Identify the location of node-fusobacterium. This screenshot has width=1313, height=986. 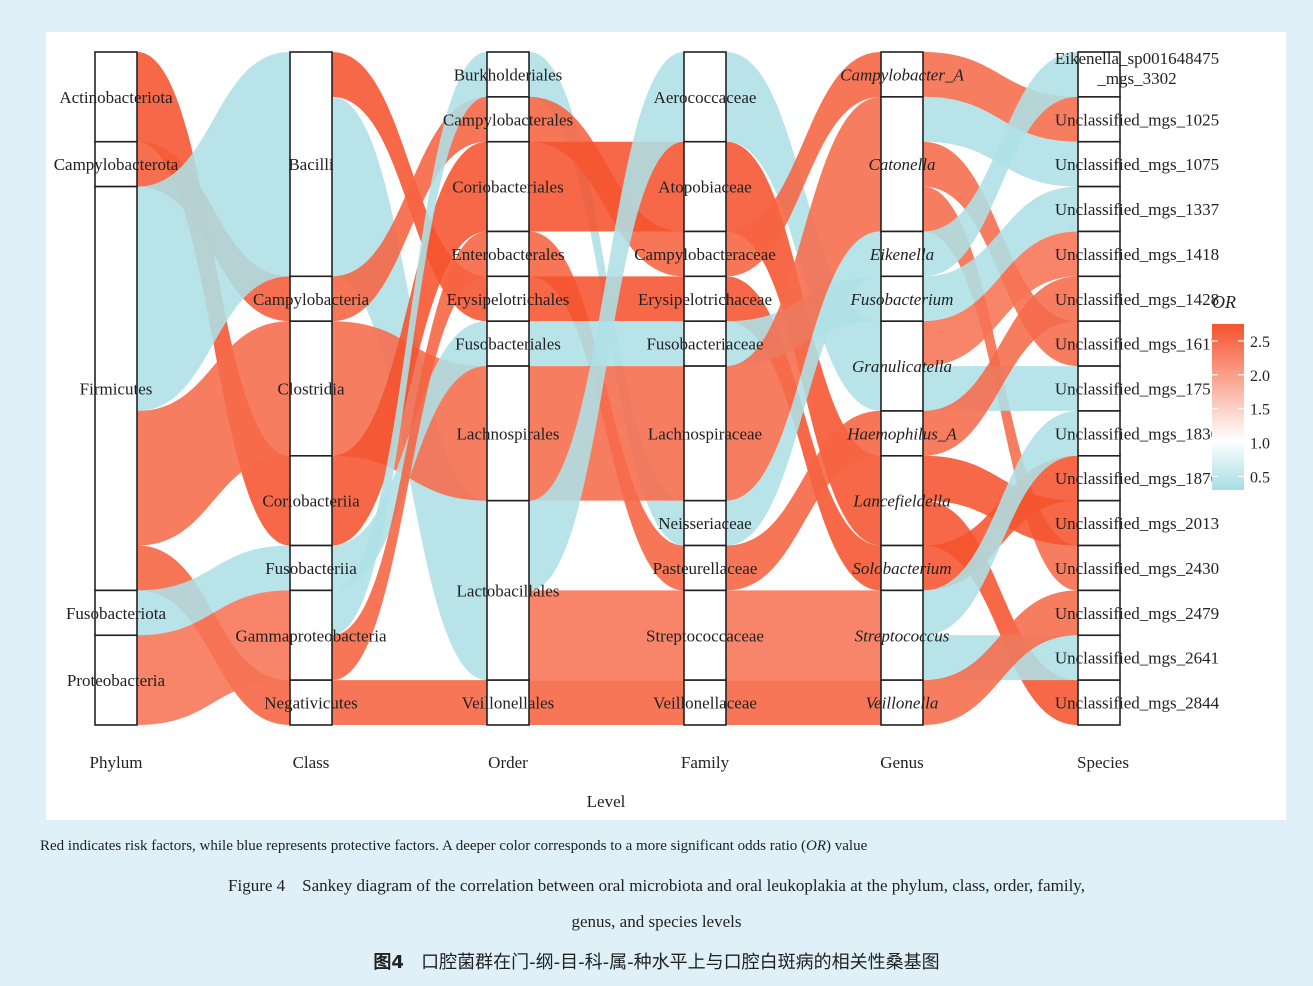
(902, 298).